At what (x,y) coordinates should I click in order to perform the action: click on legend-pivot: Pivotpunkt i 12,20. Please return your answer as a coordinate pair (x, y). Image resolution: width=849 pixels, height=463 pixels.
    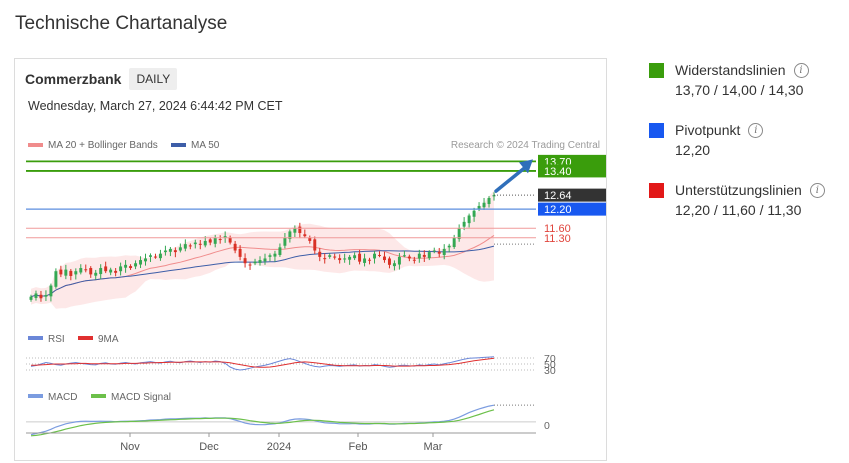
    Looking at the image, I should click on (745, 150).